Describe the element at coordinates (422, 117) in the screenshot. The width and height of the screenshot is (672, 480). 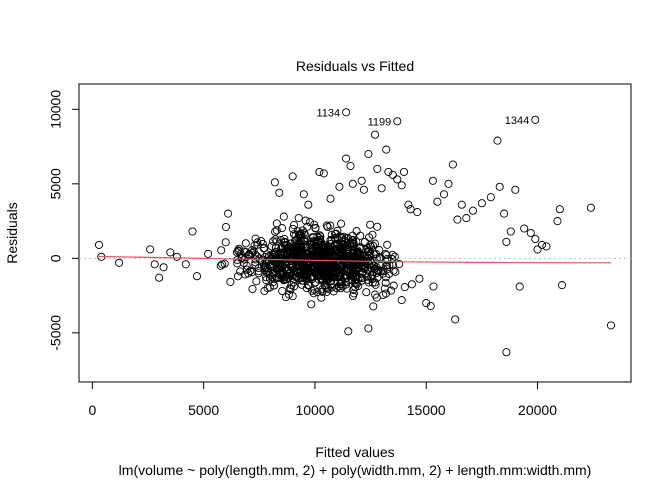
I see `point-labels: 1134 1199 1344` at that location.